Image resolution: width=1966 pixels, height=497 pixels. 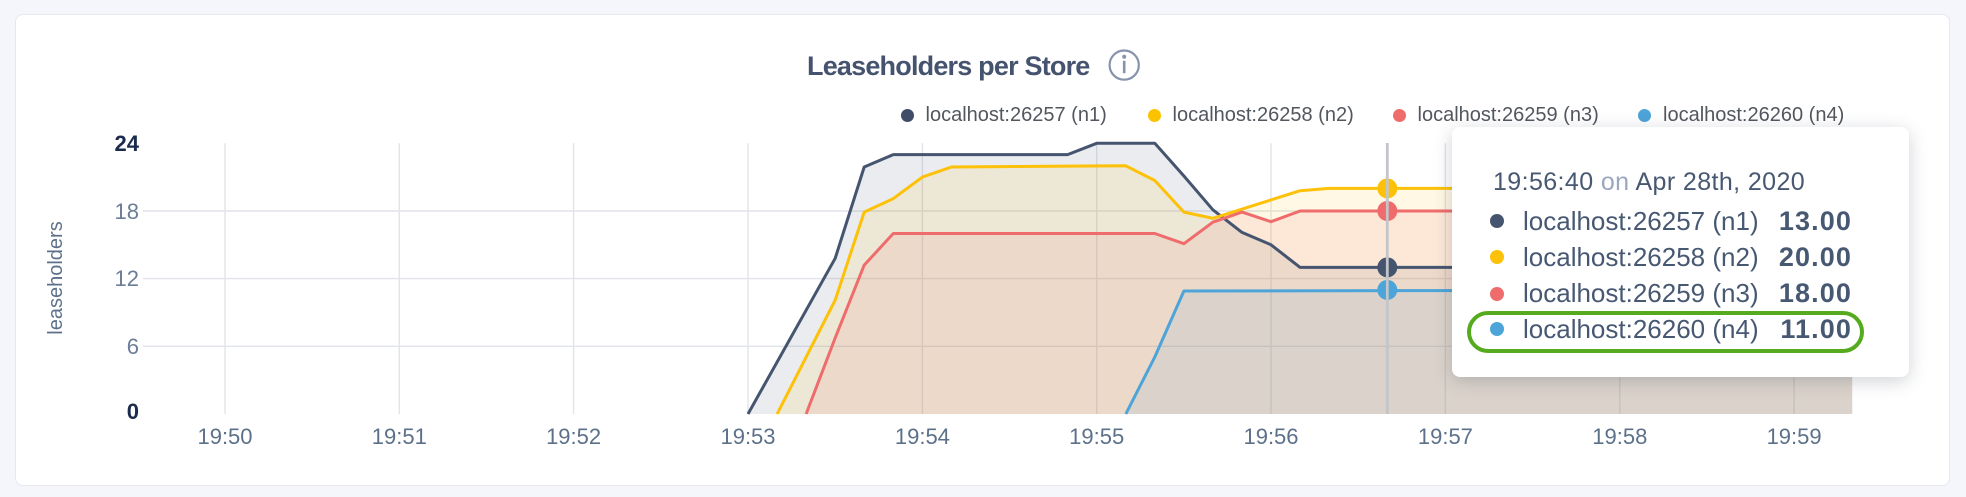 What do you see at coordinates (133, 346) in the screenshot?
I see `svg-text: 6` at bounding box center [133, 346].